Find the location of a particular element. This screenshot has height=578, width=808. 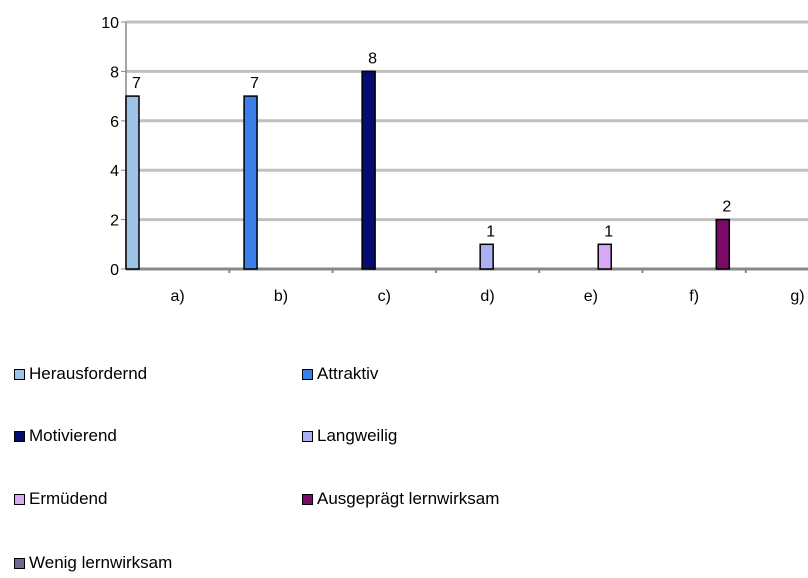

x-tick-label: b) is located at coordinates (281, 296).